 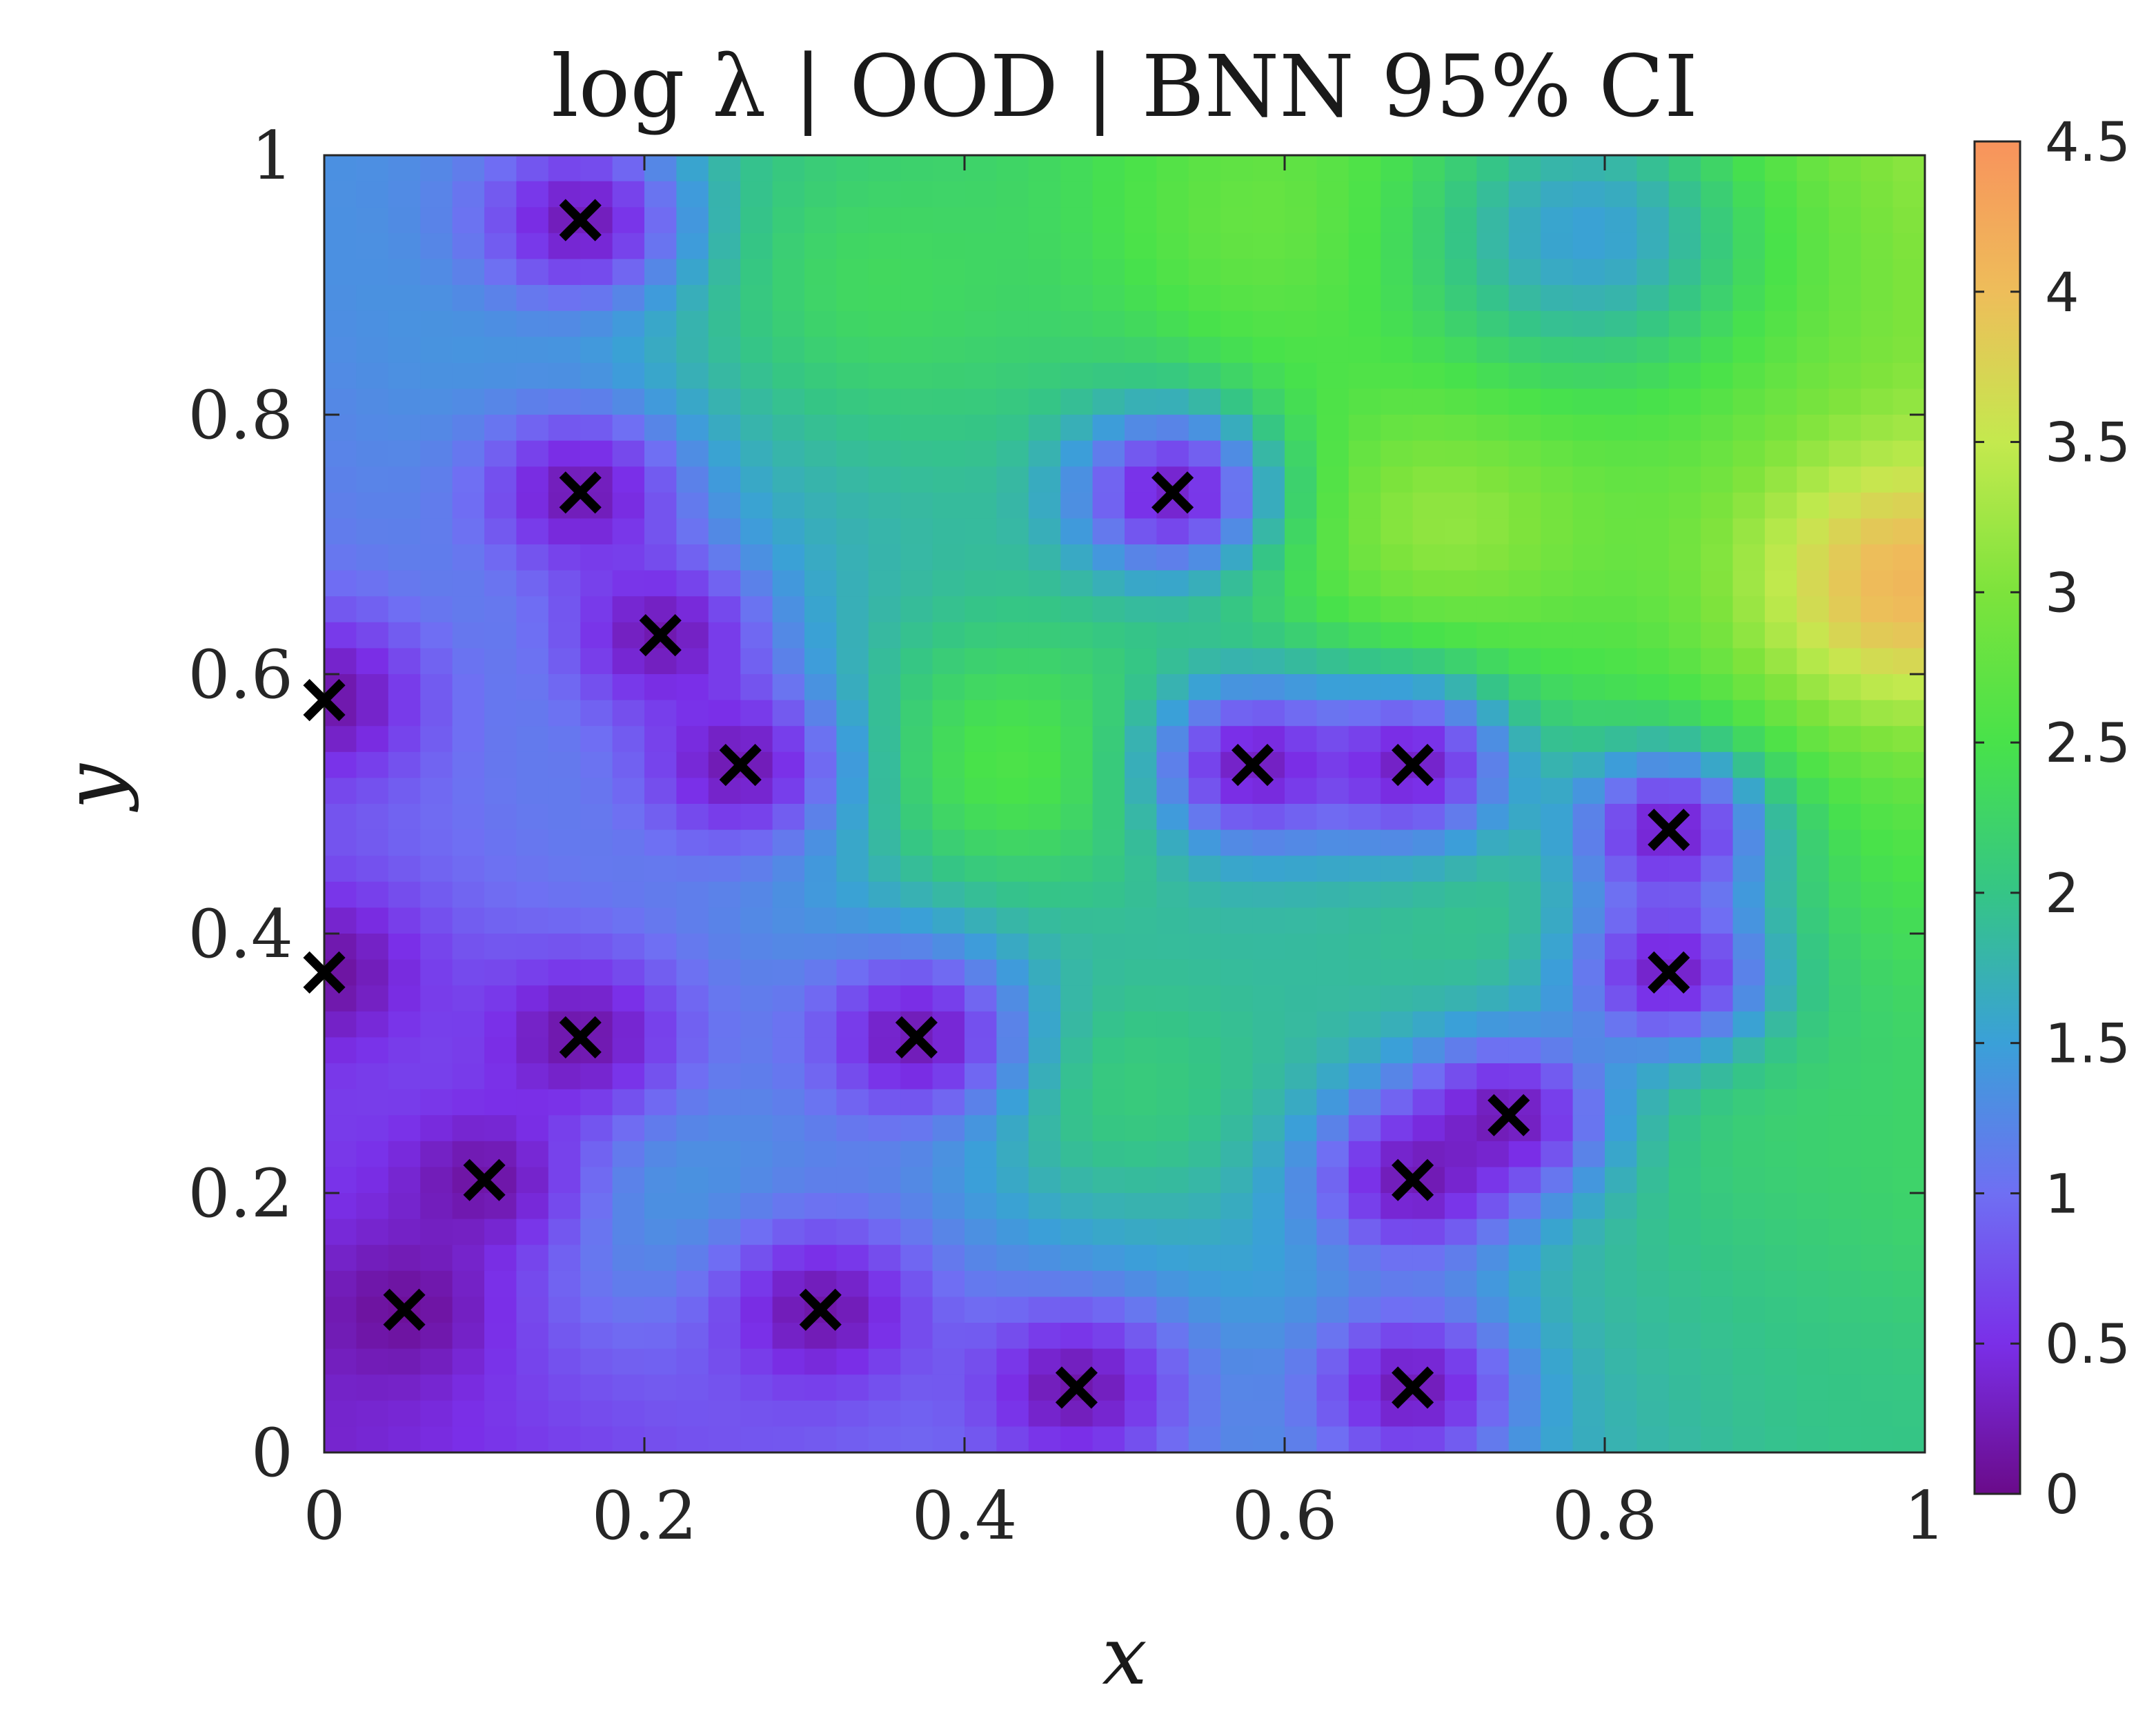 I want to click on sample-point-marker, so click(x=1172, y=492).